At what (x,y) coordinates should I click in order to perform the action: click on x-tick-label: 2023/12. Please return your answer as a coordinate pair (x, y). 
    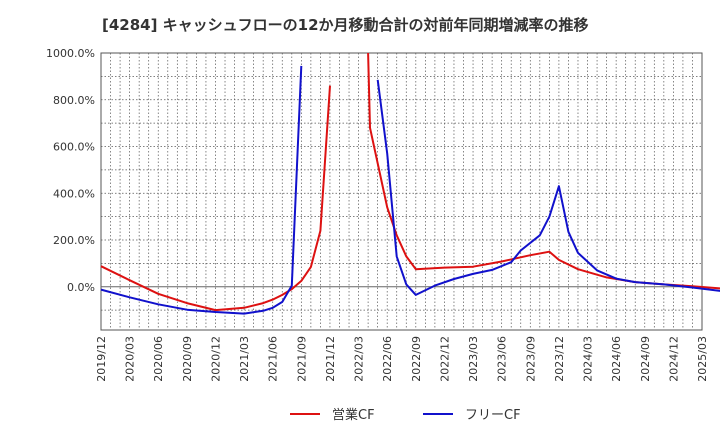
    Looking at the image, I should click on (559, 359).